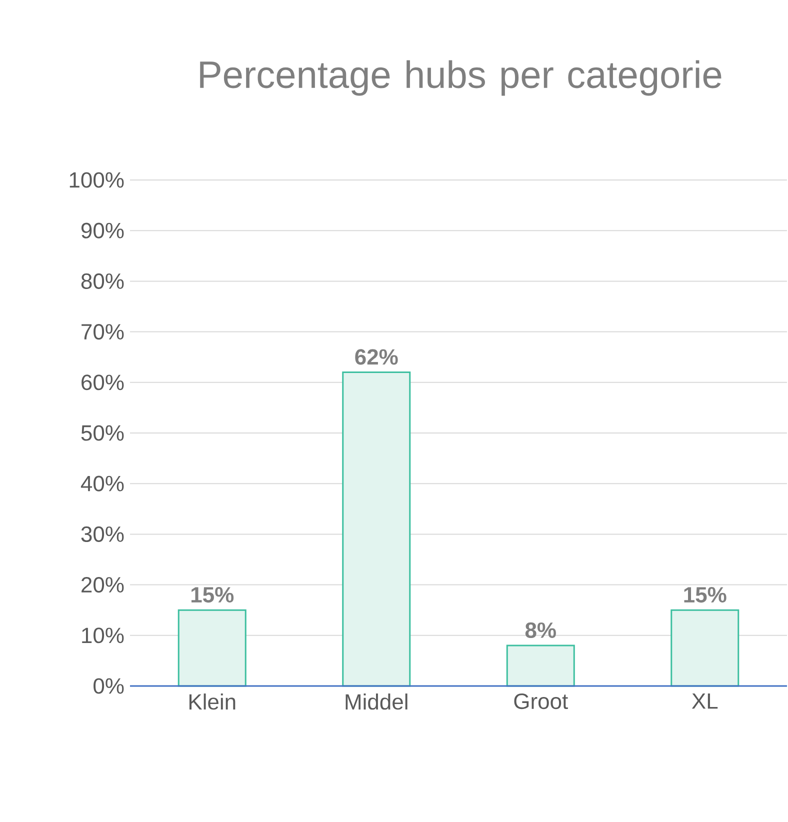 The height and width of the screenshot is (822, 788). What do you see at coordinates (97, 180) in the screenshot?
I see `y-tick-label: 100%` at bounding box center [97, 180].